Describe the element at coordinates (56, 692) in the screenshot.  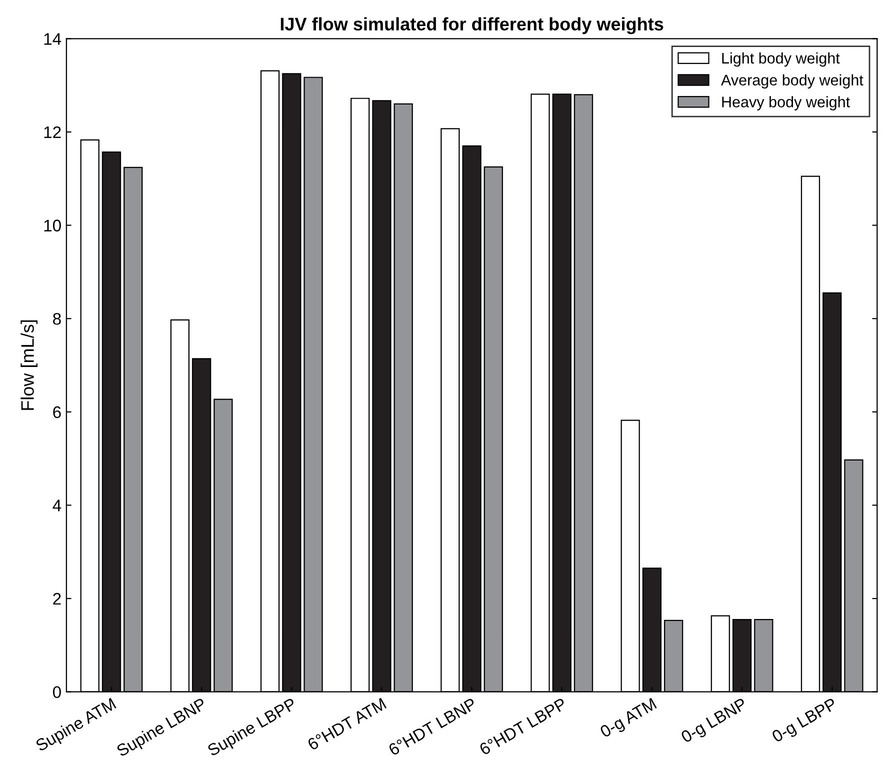
I see `y-tick-label: 0` at that location.